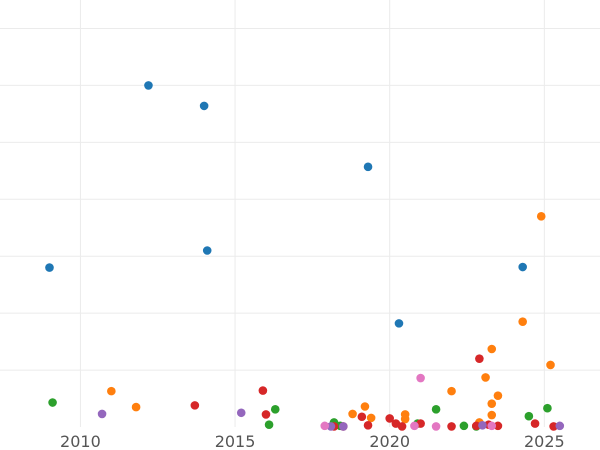  I want to click on x-tick-label-2010: 2010, so click(80, 441).